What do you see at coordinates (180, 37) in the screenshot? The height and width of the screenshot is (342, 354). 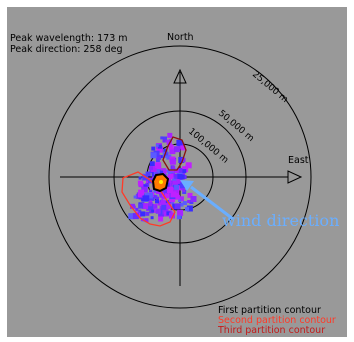 I see `north-label: North` at bounding box center [180, 37].